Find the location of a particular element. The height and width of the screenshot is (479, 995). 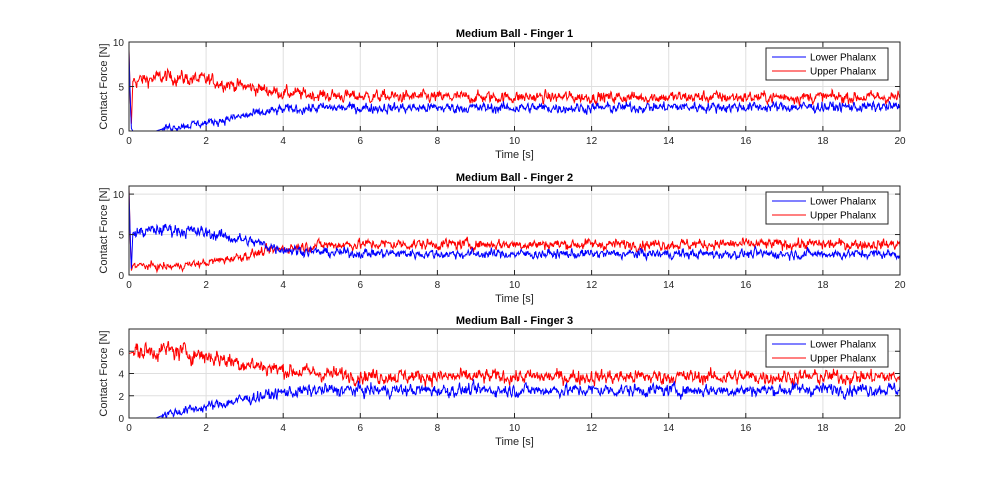

chart-title: Medium Ball - Finger 1 is located at coordinates (514, 34).